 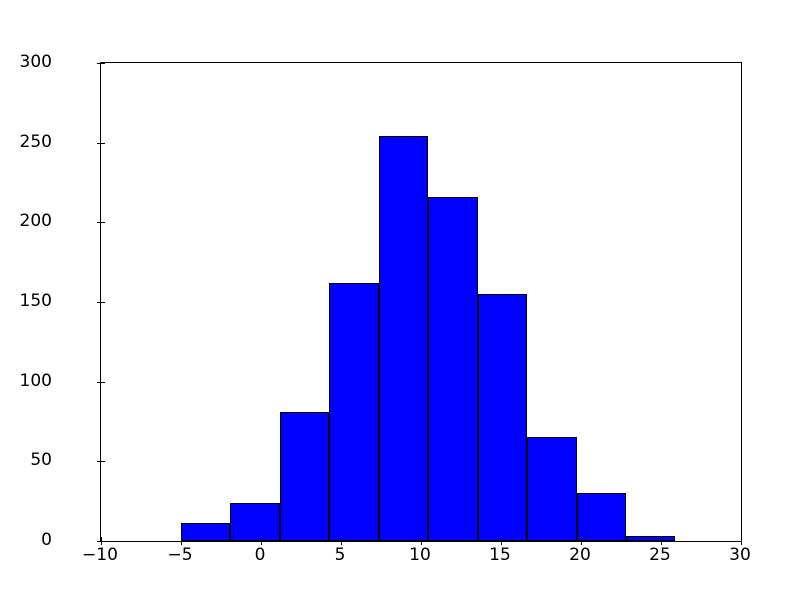 I want to click on x-tick-label: 25, so click(x=660, y=555).